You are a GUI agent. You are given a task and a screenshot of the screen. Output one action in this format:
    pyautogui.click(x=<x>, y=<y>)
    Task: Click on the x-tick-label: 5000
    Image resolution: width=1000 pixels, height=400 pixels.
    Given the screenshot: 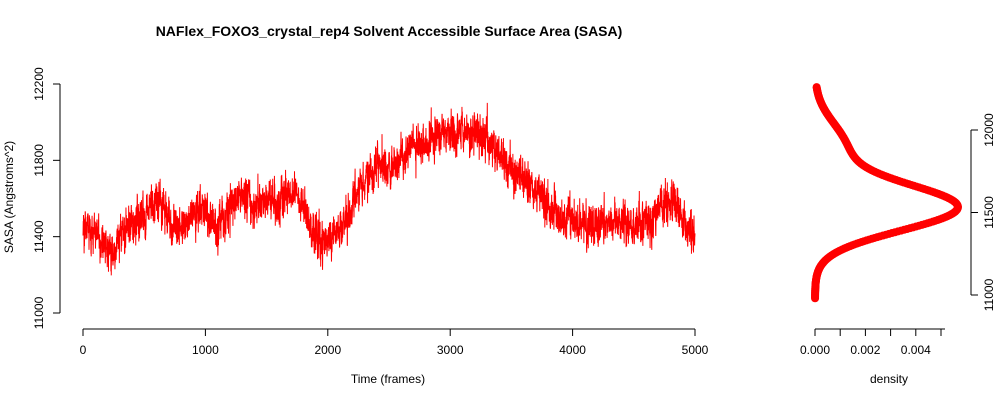 What is the action you would take?
    pyautogui.click(x=695, y=350)
    